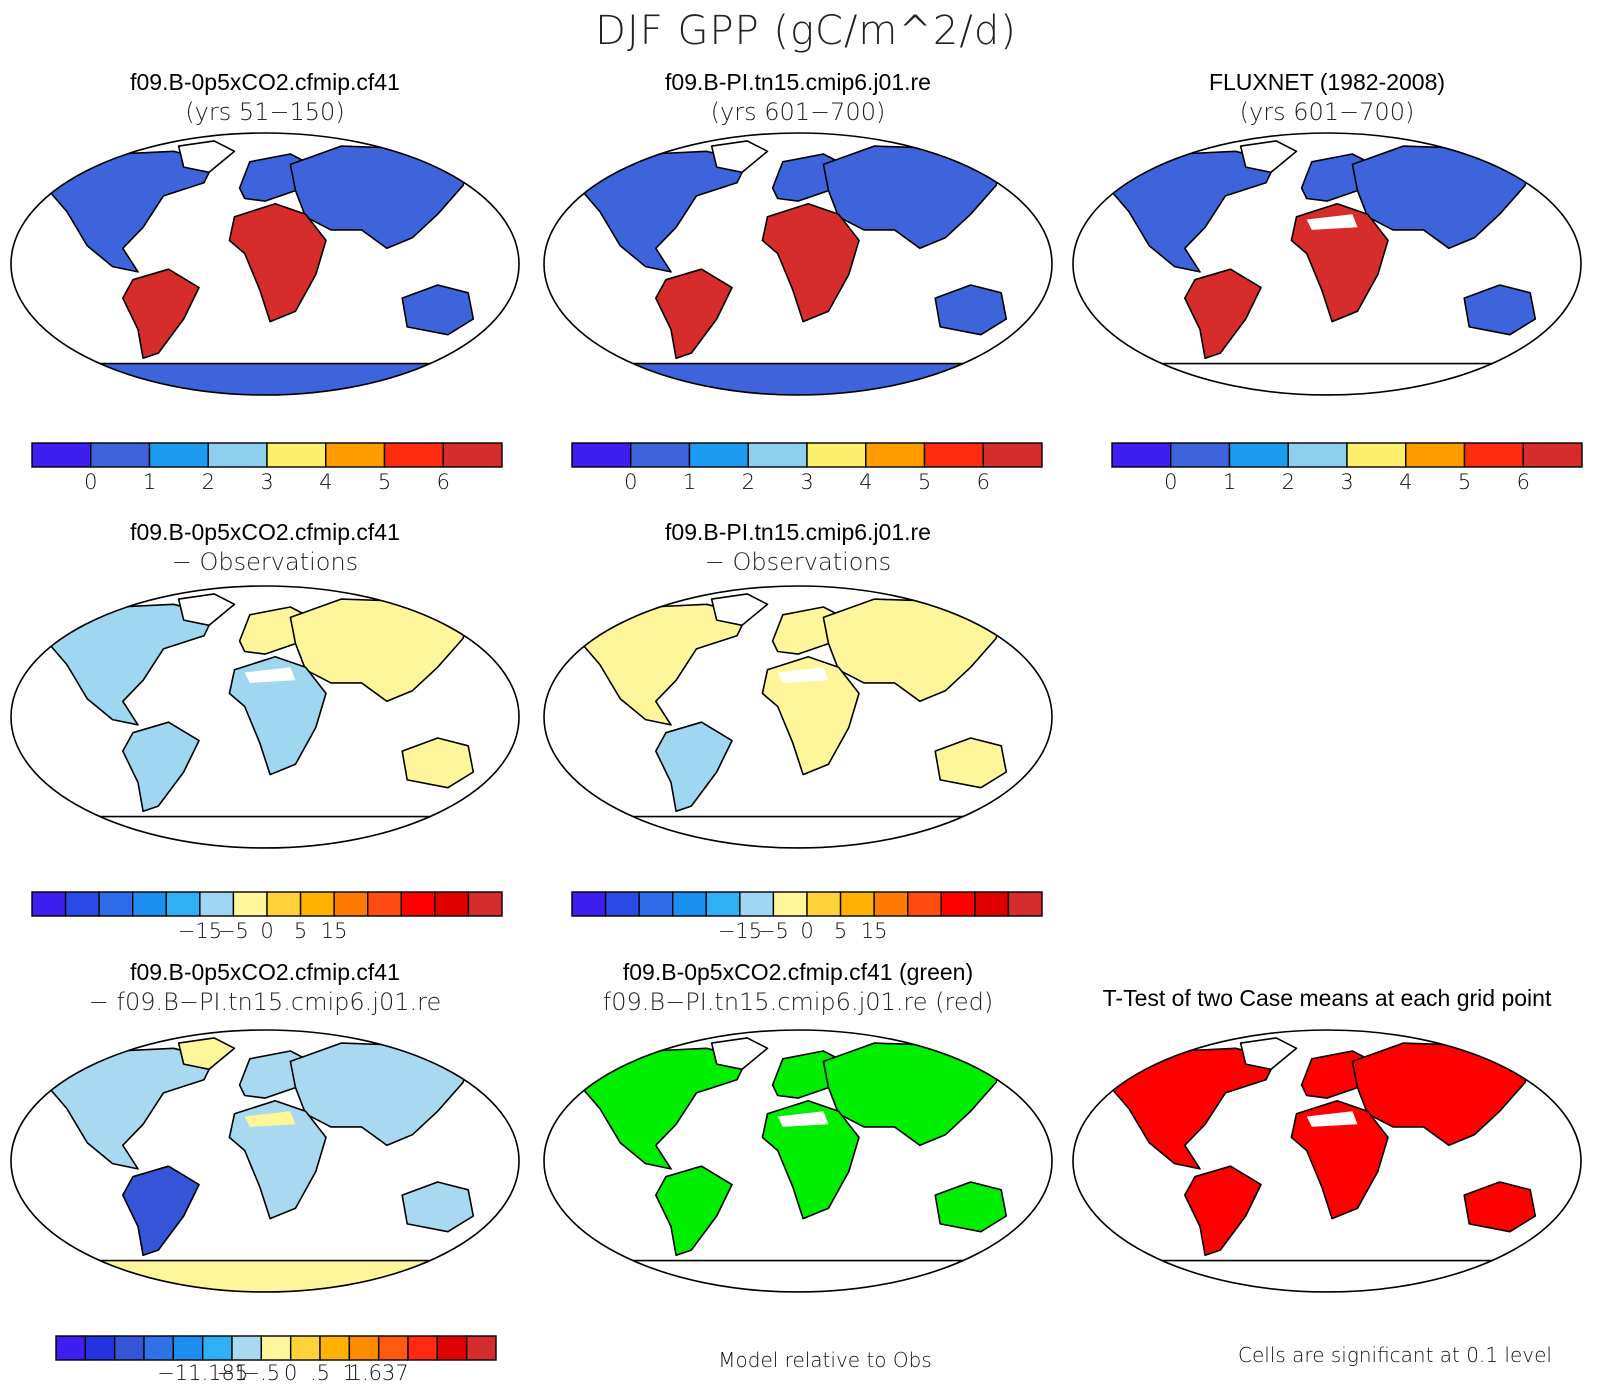 The image size is (1612, 1385). What do you see at coordinates (320, 1373) in the screenshot?
I see `colorbar-tick-label: .5` at bounding box center [320, 1373].